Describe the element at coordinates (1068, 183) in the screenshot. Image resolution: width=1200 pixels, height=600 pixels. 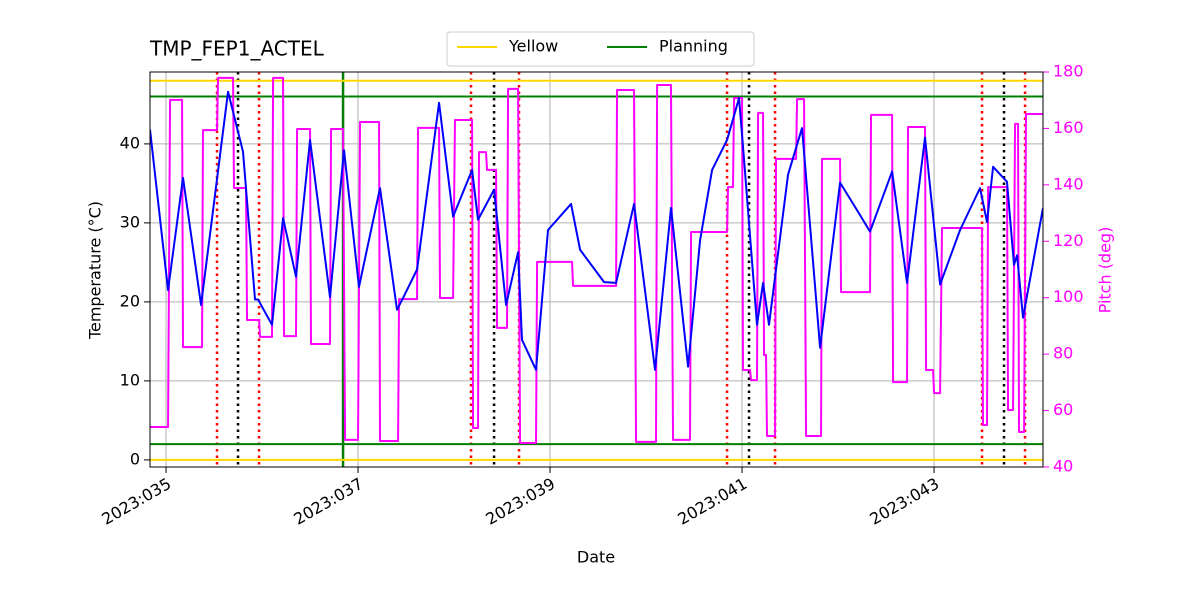
I see `y2-tick-label: 140` at that location.